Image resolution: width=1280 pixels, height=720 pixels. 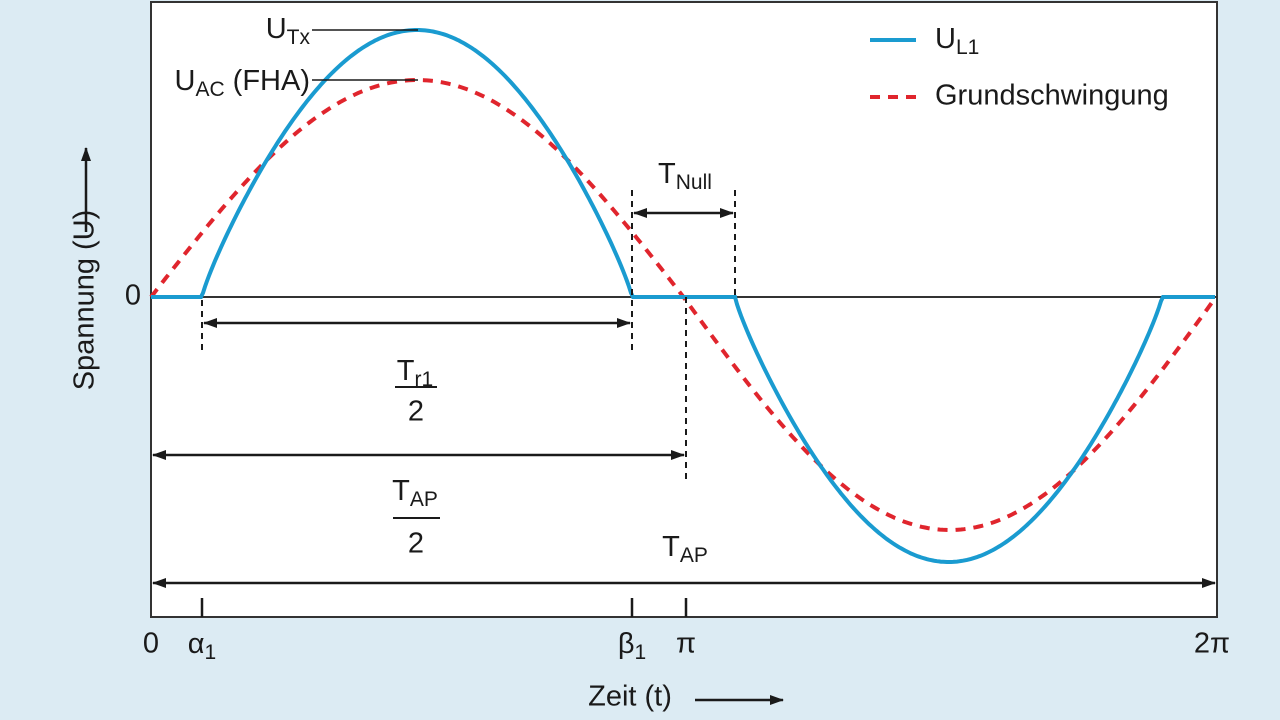 I want to click on t-r1-numerator: Tr1, so click(x=415, y=373).